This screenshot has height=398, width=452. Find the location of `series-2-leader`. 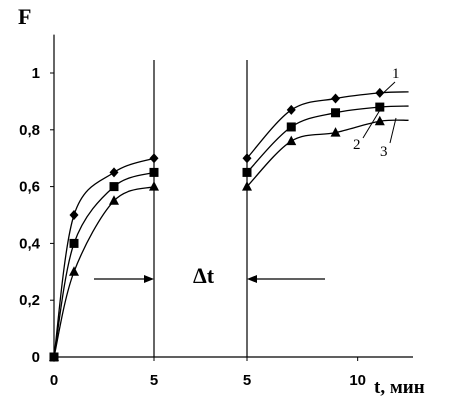

series-2-leader is located at coordinates (371, 124).